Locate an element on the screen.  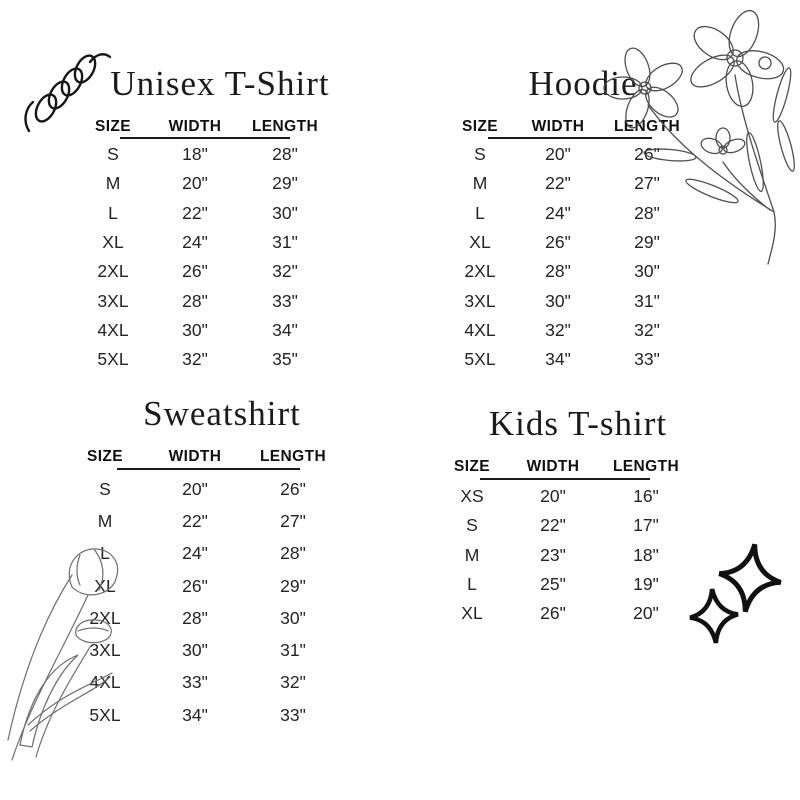
table-row: 5XL 34" 33" is located at coordinates (203, 715).